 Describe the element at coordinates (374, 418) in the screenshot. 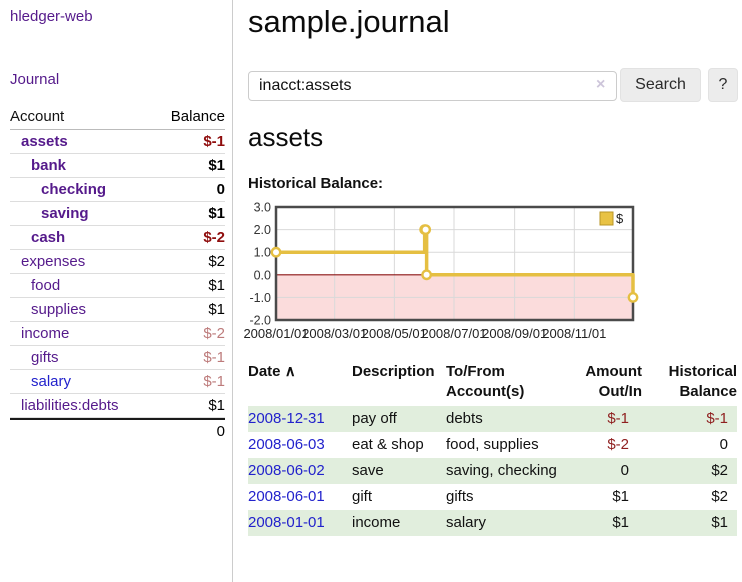

I see `transaction-description: pay off` at that location.